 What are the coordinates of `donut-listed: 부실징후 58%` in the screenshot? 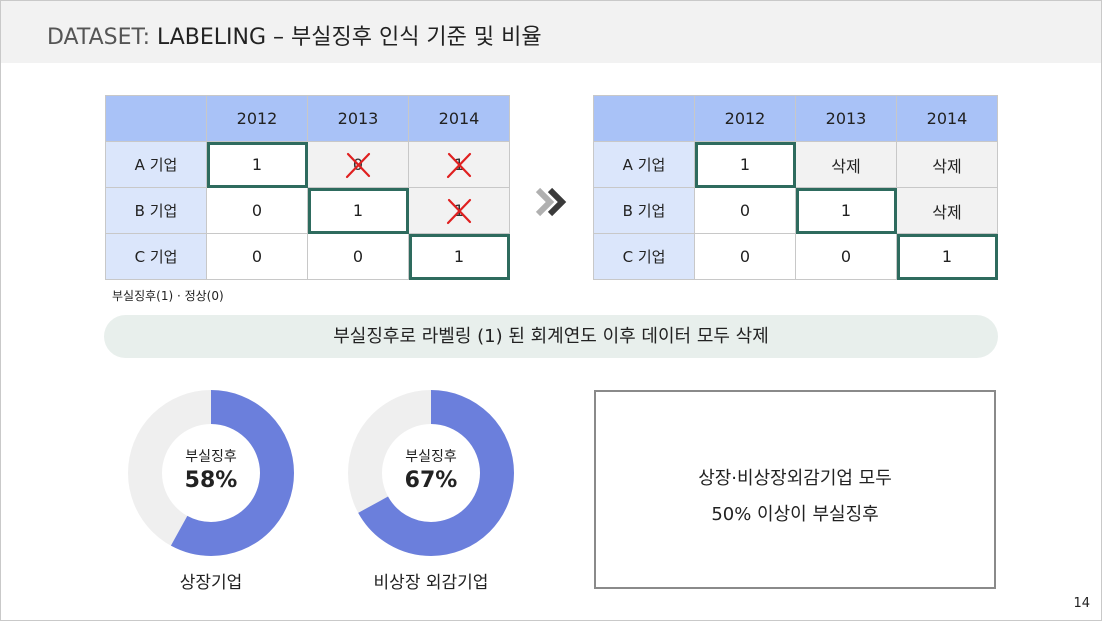 It's located at (211, 473).